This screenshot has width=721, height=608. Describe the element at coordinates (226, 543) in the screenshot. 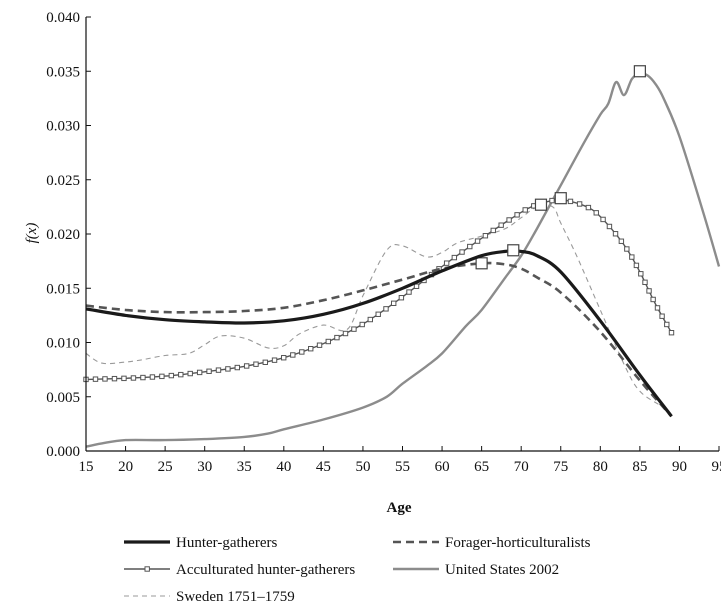

I see `legend-label: Hunter-gatherers` at that location.